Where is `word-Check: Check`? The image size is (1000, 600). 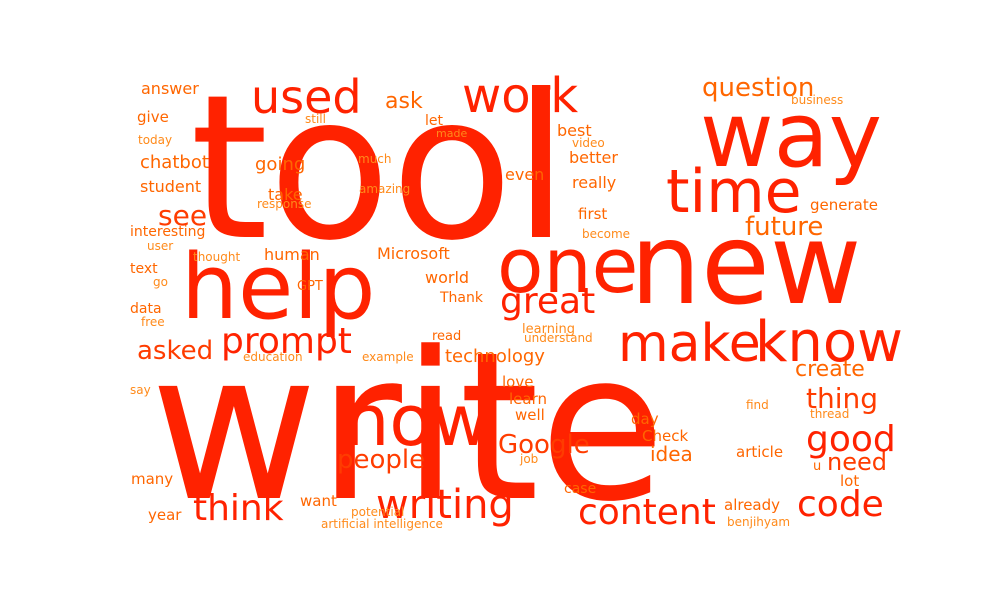
word-Check: Check is located at coordinates (665, 436).